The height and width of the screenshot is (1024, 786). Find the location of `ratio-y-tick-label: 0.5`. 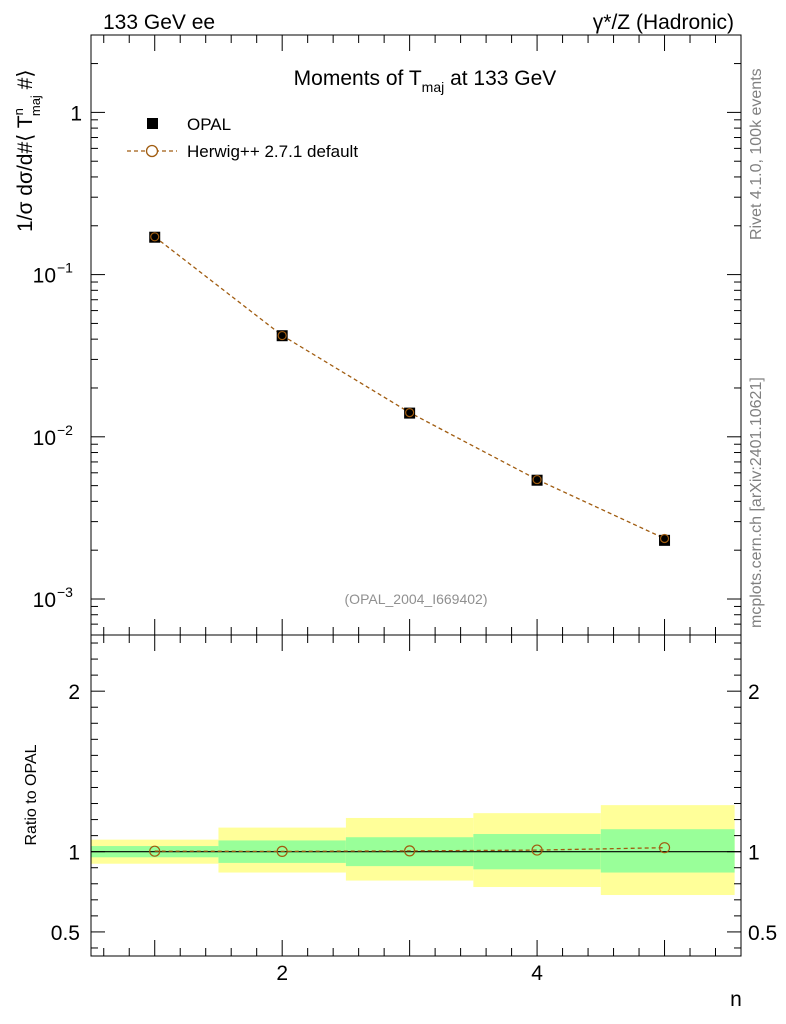

ratio-y-tick-label: 0.5 is located at coordinates (65, 933).